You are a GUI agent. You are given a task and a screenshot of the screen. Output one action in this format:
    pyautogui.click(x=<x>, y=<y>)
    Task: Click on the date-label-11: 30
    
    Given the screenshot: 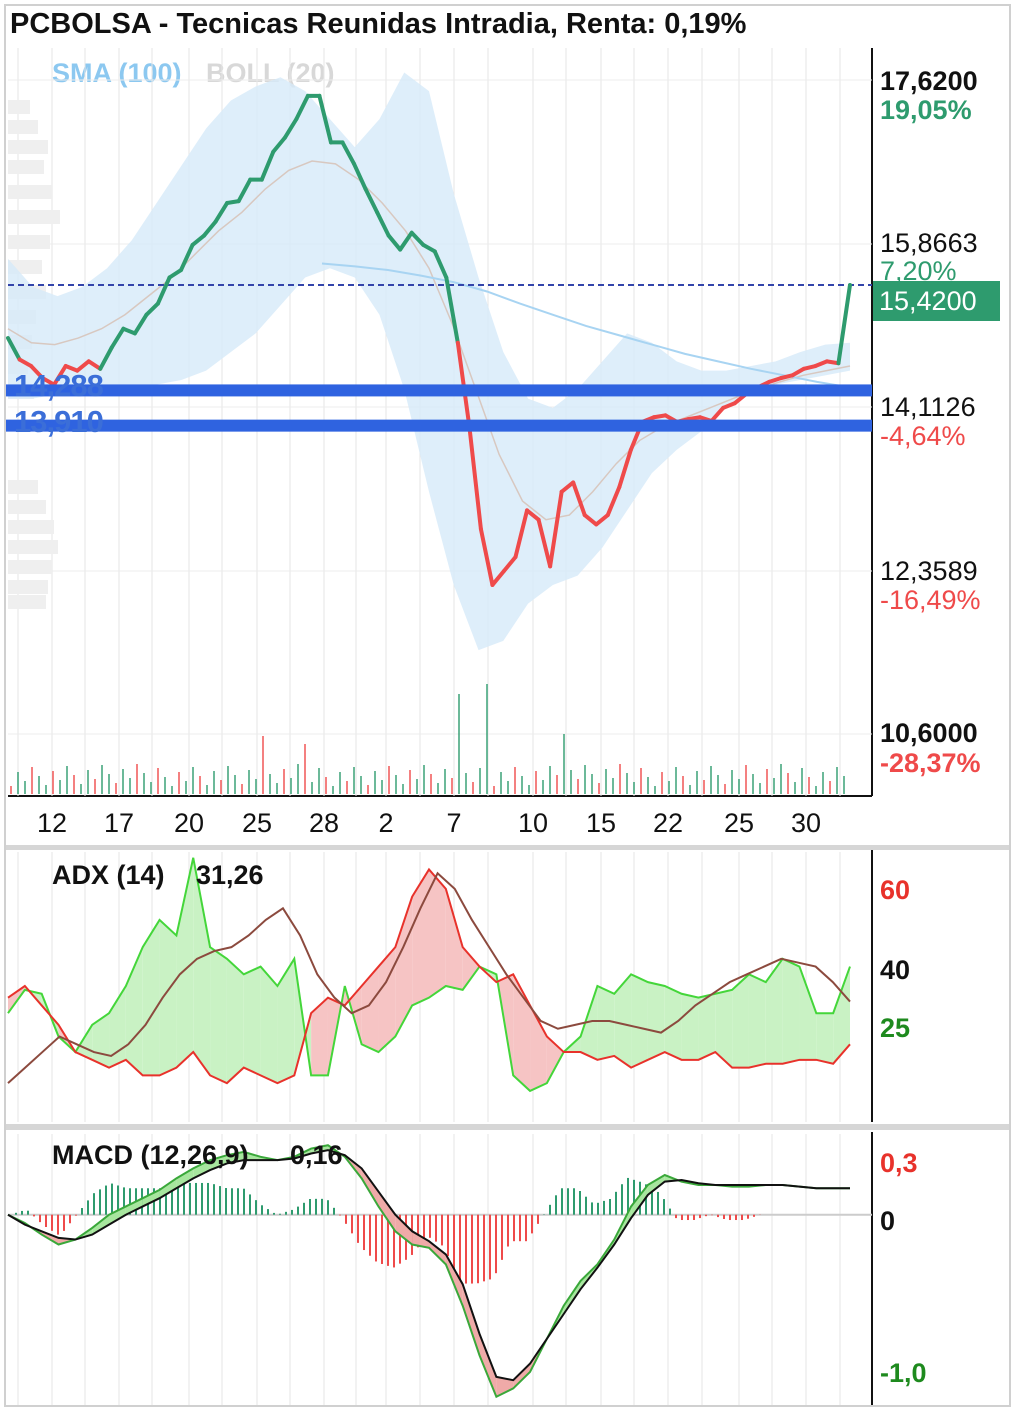 What is the action you would take?
    pyautogui.click(x=806, y=823)
    